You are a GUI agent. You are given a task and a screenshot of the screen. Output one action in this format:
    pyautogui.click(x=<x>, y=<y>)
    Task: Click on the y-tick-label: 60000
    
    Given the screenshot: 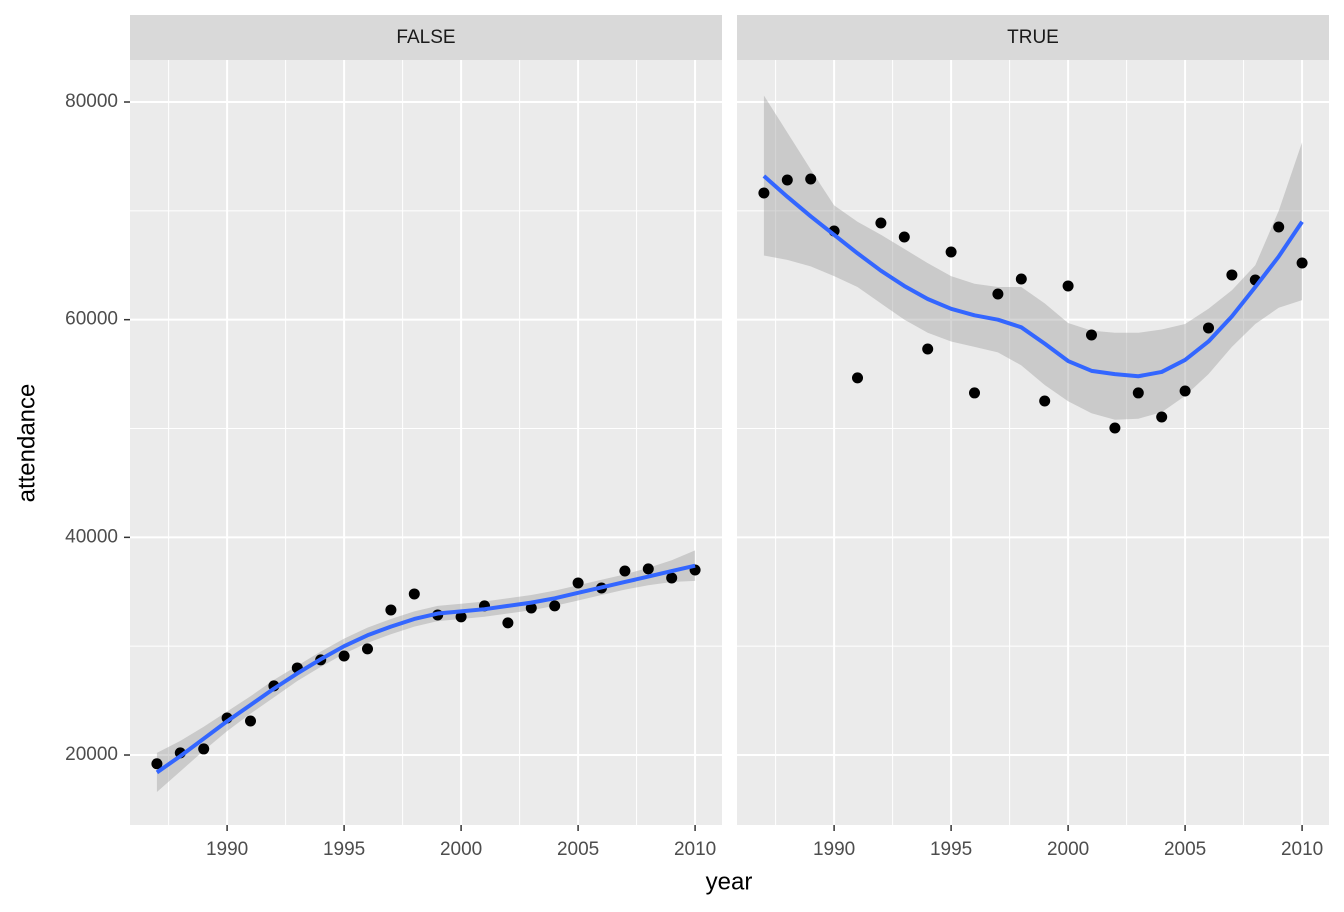 What is the action you would take?
    pyautogui.click(x=91, y=319)
    